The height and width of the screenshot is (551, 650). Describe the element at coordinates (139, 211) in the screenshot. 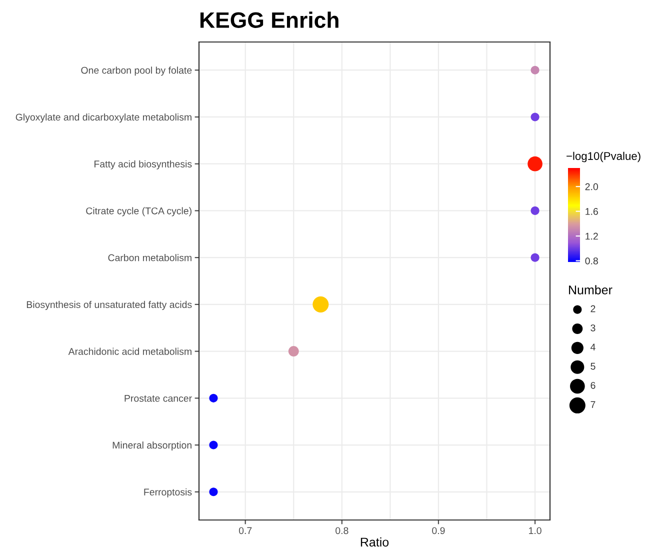

I see `y-tick-label: Citrate cycle (TCA cycle)` at that location.